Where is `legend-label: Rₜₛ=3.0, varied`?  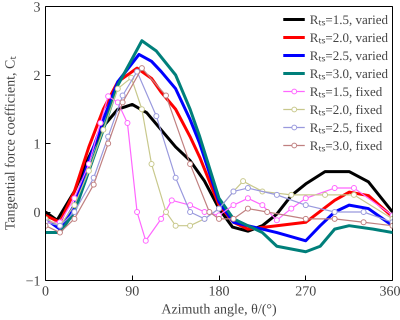 legend-label: Rₜₛ=3.0, varied is located at coordinates (349, 73).